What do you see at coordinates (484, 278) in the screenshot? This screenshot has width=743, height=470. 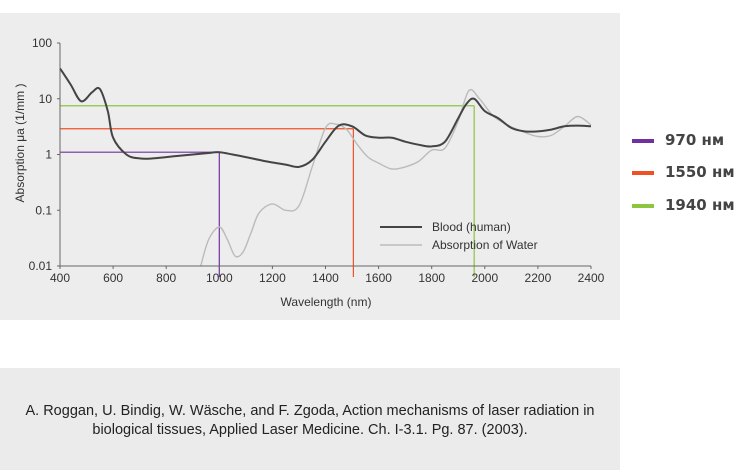 I see `x-tick-label: 2000` at bounding box center [484, 278].